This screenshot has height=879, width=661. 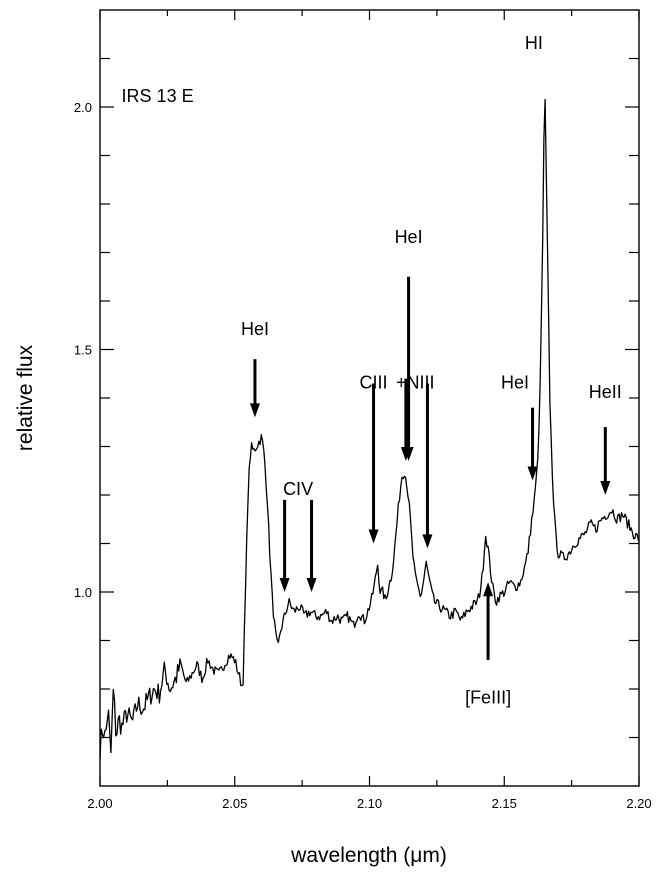 I want to click on y-tick-label: 1.5, so click(x=83, y=350).